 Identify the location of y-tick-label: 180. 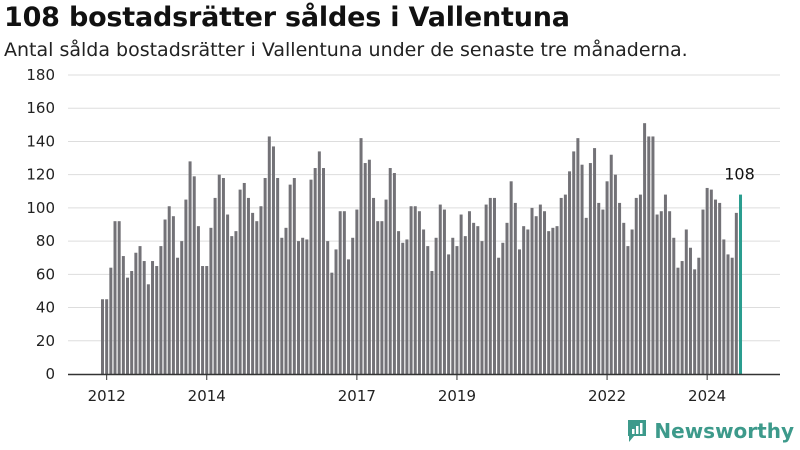
(40, 75).